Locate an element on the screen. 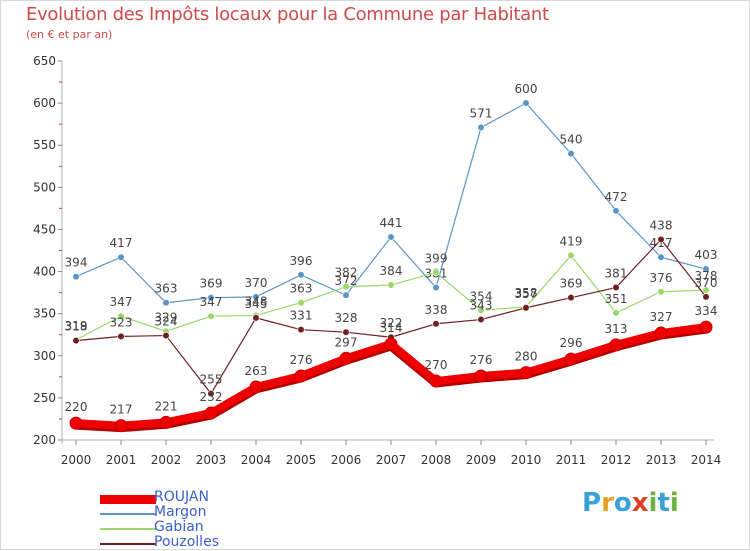 This screenshot has height=551, width=750. proxiti-logo: Proxiti is located at coordinates (637, 506).